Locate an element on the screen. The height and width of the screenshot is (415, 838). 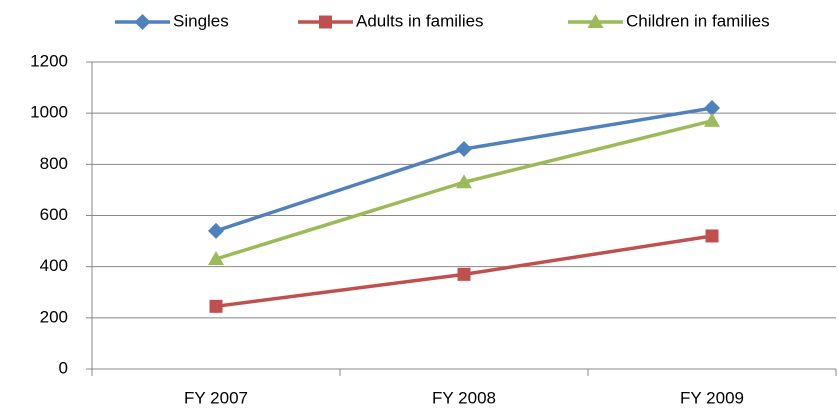
y-tick-label: 200 is located at coordinates (54, 316).